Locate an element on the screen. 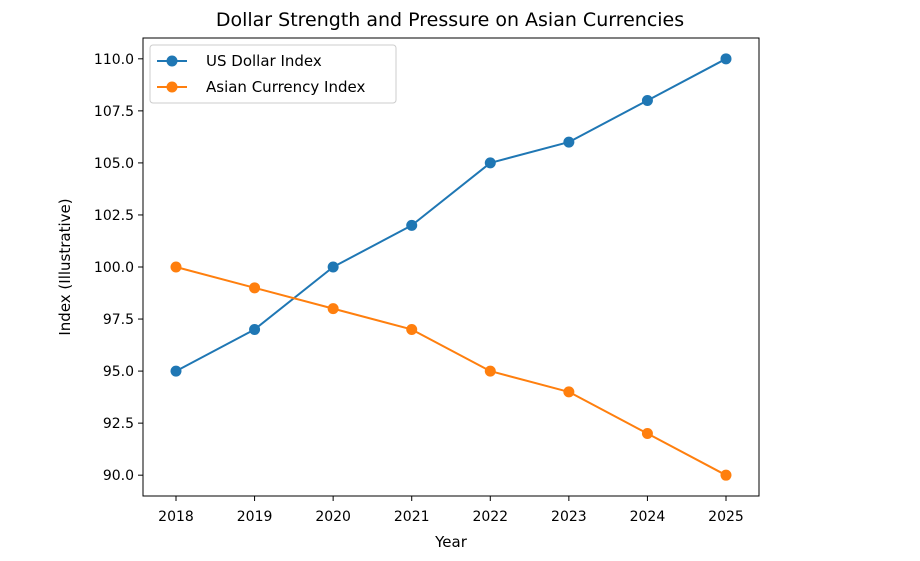 The height and width of the screenshot is (561, 920). legend-box is located at coordinates (273, 74).